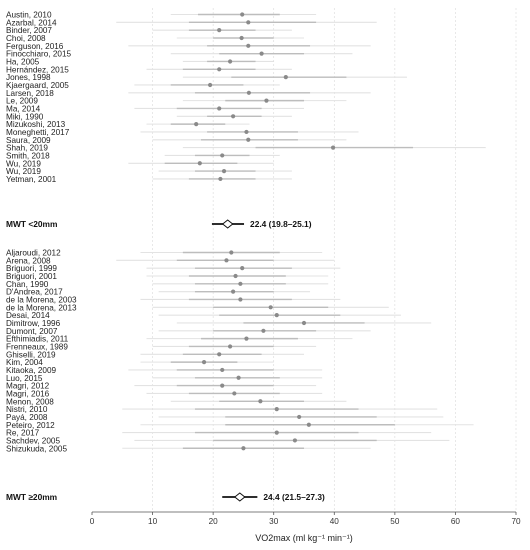  Describe the element at coordinates (28, 77) in the screenshot. I see `study-label: Jones, 1998` at that location.